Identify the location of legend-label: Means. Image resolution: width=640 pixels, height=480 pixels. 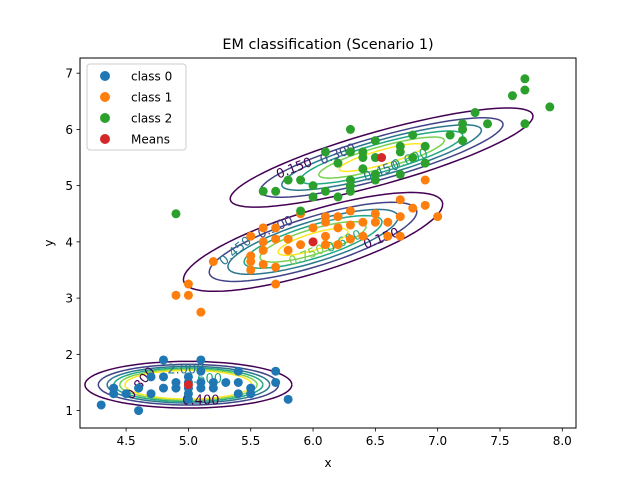
(150, 140).